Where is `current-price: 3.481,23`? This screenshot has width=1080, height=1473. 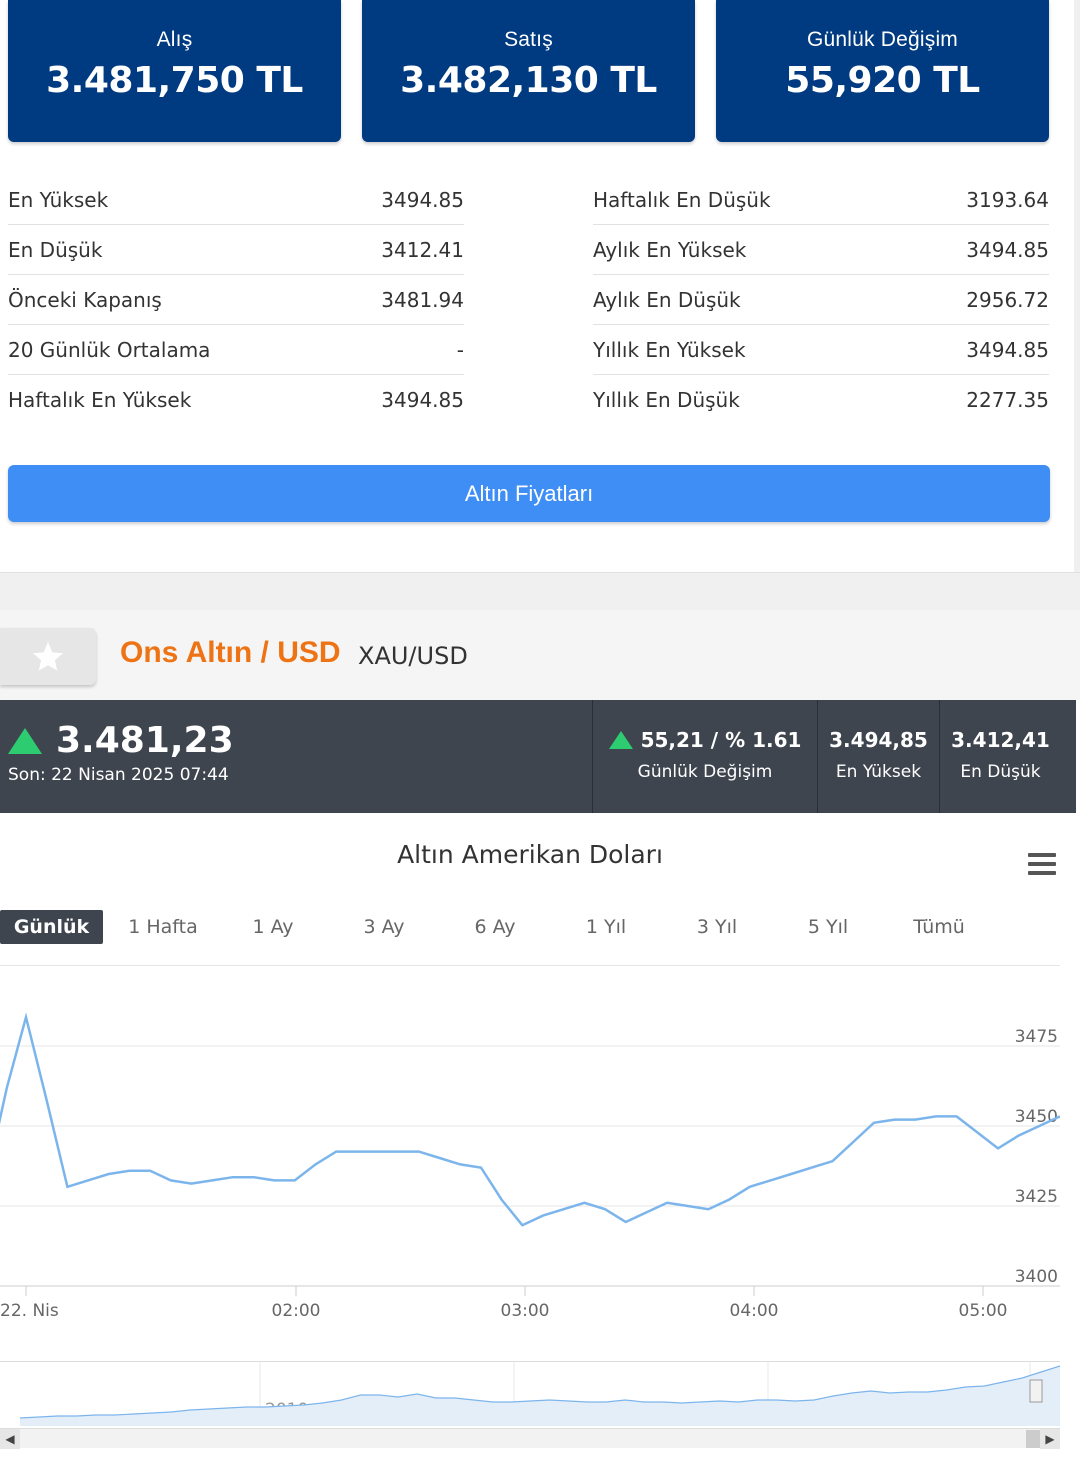 current-price: 3.481,23 is located at coordinates (121, 740).